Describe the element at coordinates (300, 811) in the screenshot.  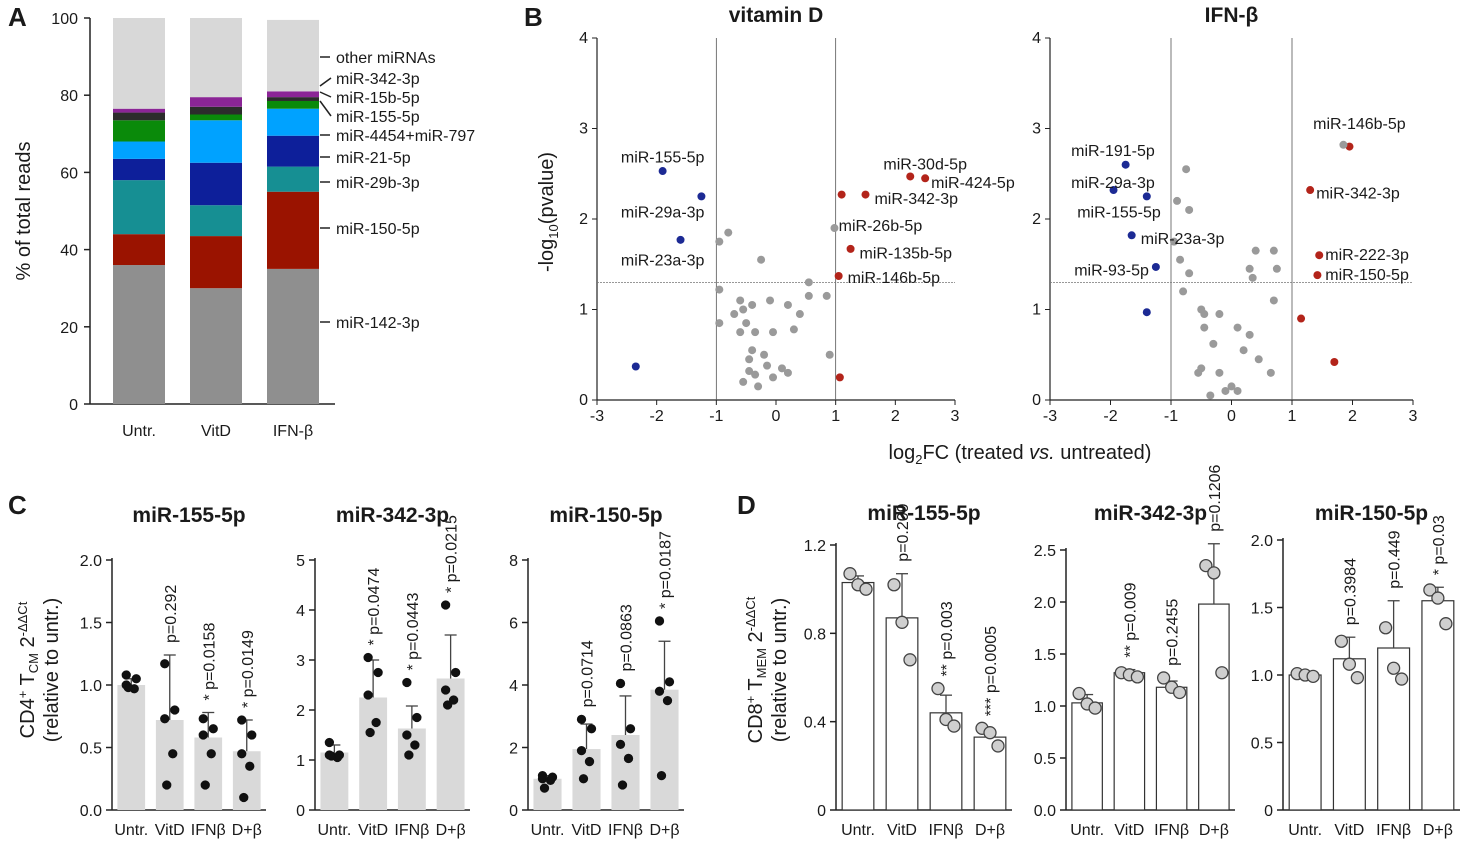
I see `bar-y-tick-label: 0` at that location.